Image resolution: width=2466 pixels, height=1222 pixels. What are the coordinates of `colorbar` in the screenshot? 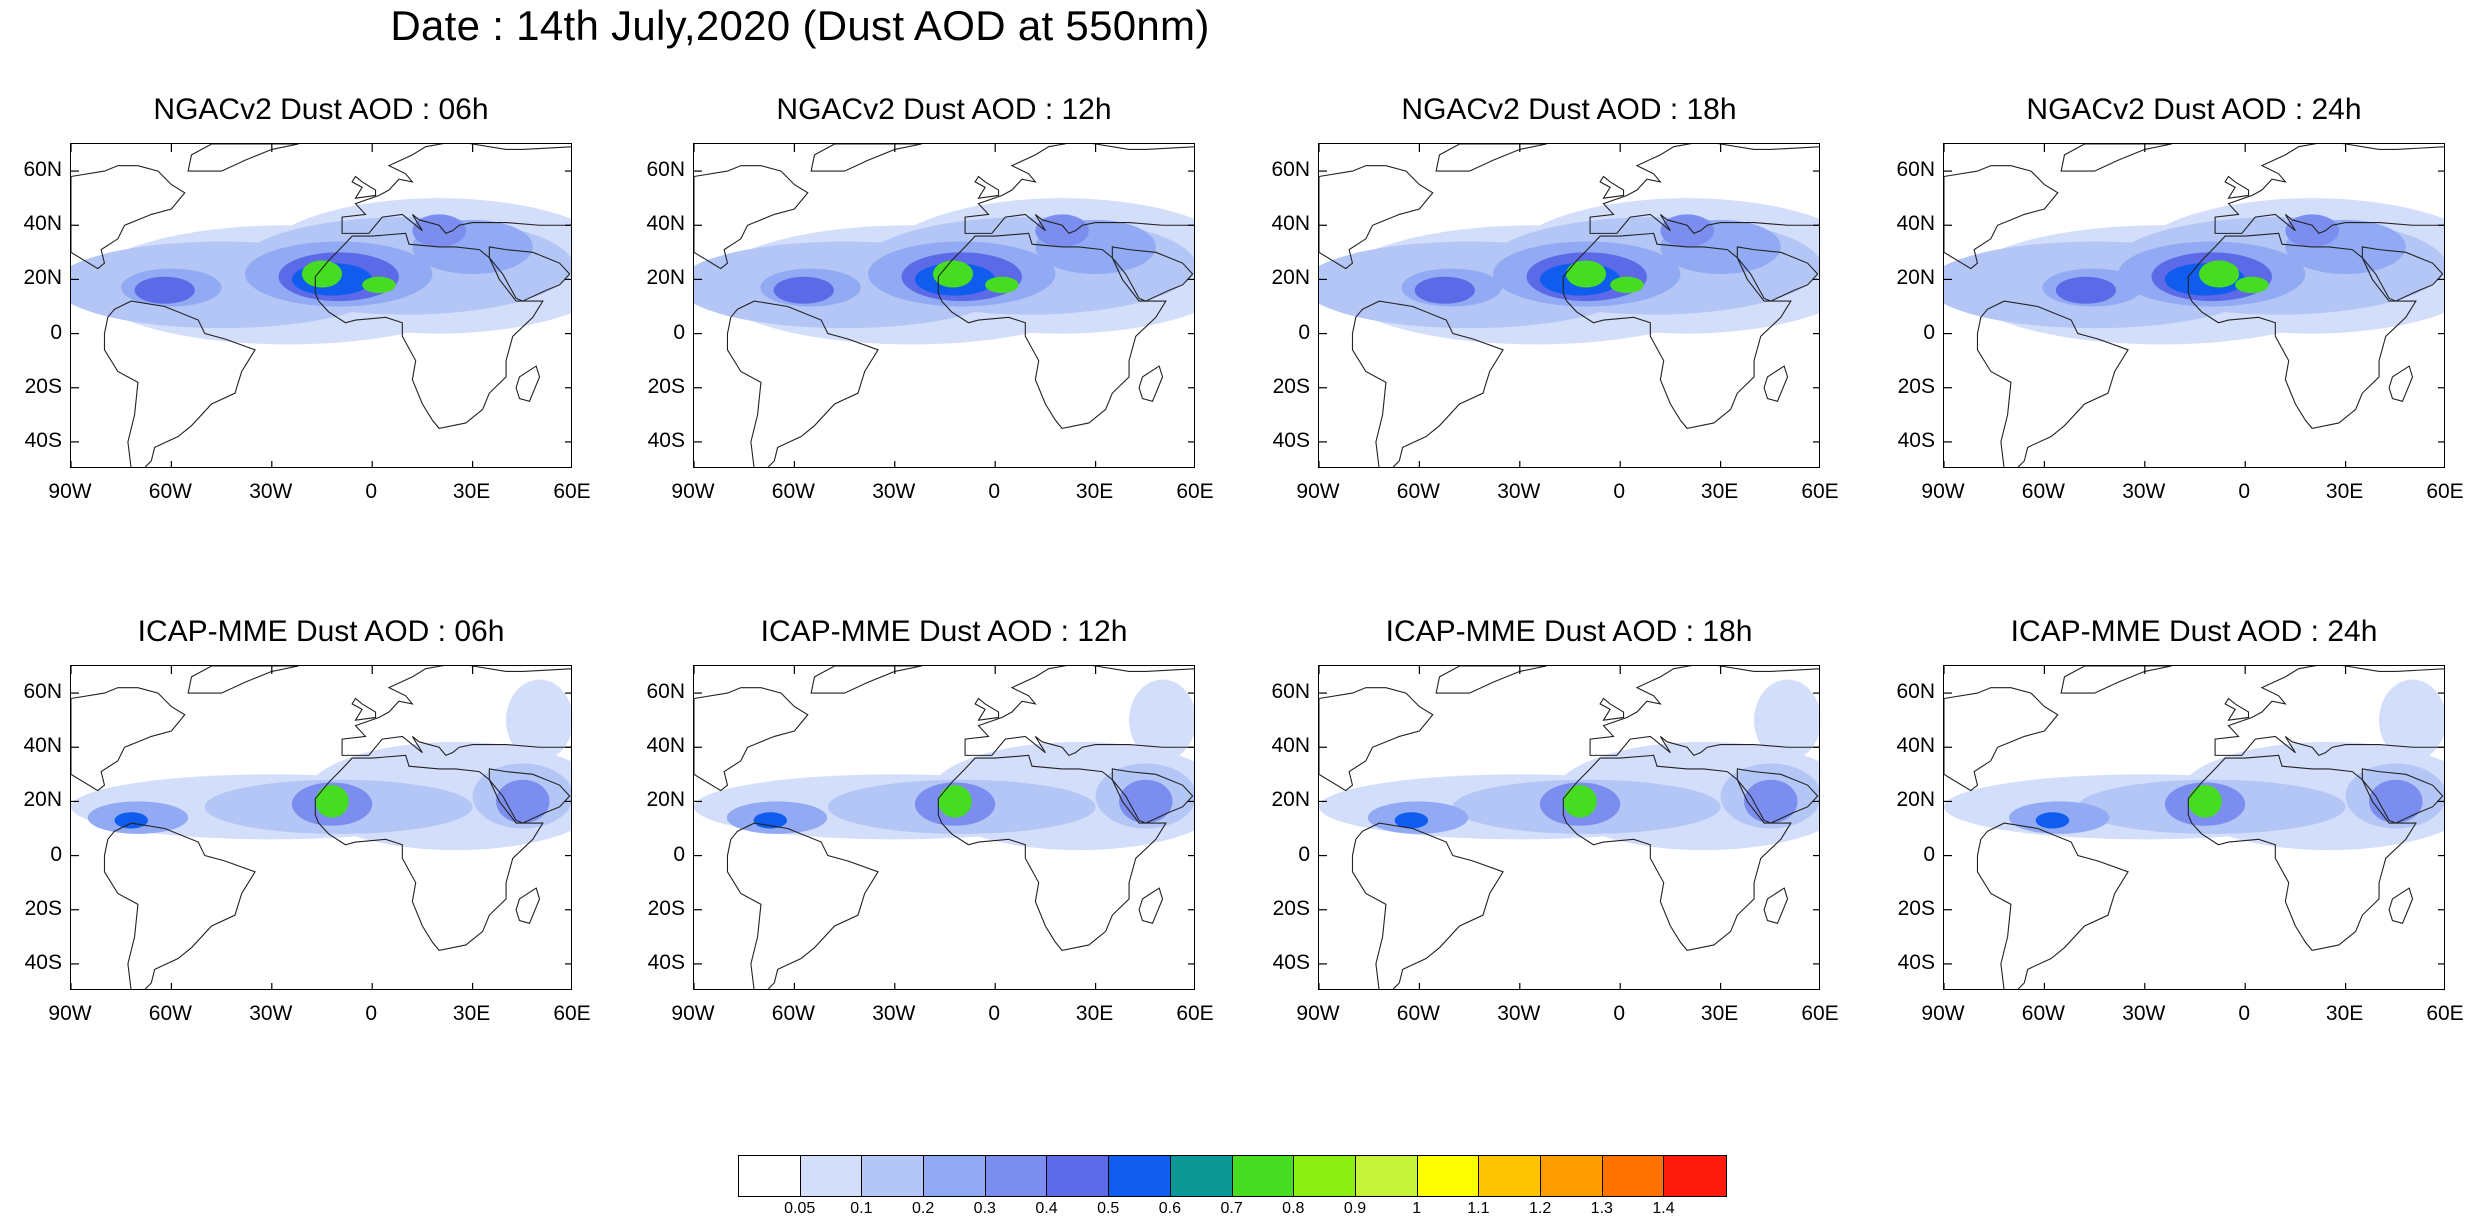 It's located at (1232, 1176).